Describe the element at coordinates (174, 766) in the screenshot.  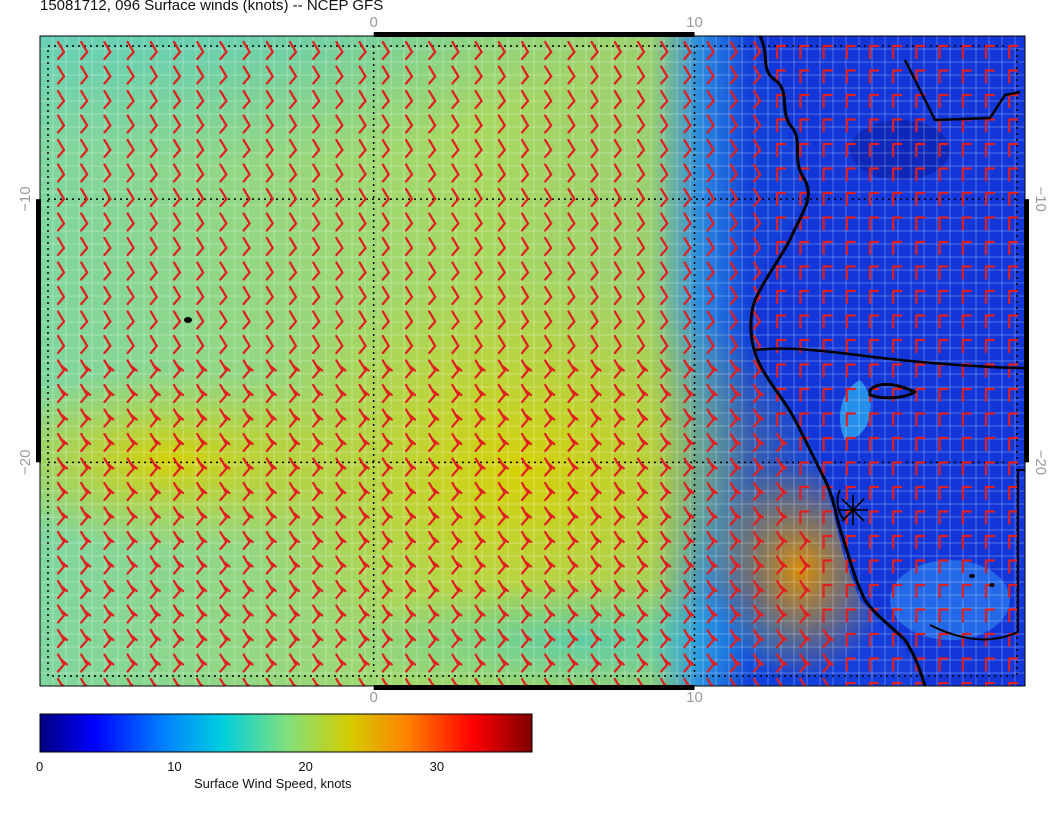
I see `colorbar-tick-label: 10` at that location.